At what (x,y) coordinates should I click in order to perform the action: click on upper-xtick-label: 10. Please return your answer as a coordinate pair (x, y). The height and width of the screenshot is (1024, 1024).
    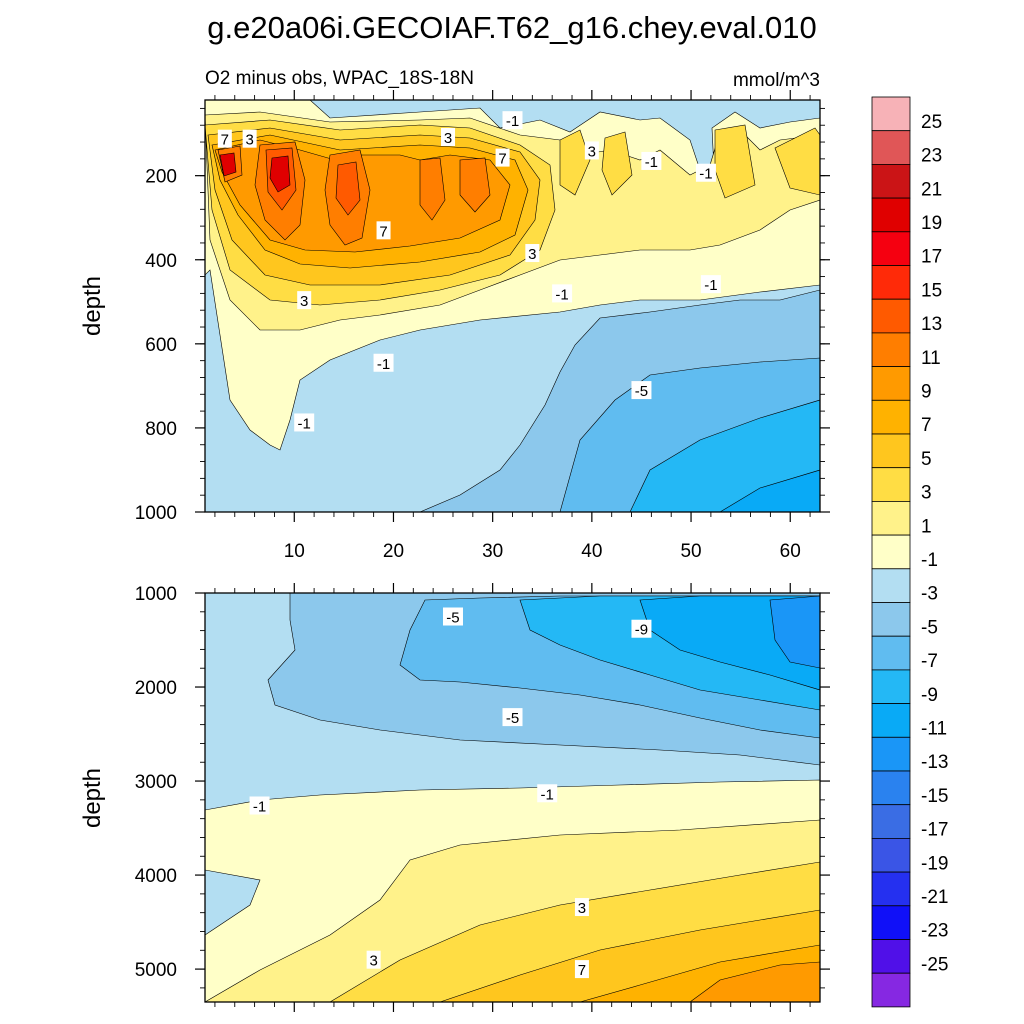
    Looking at the image, I should click on (294, 551).